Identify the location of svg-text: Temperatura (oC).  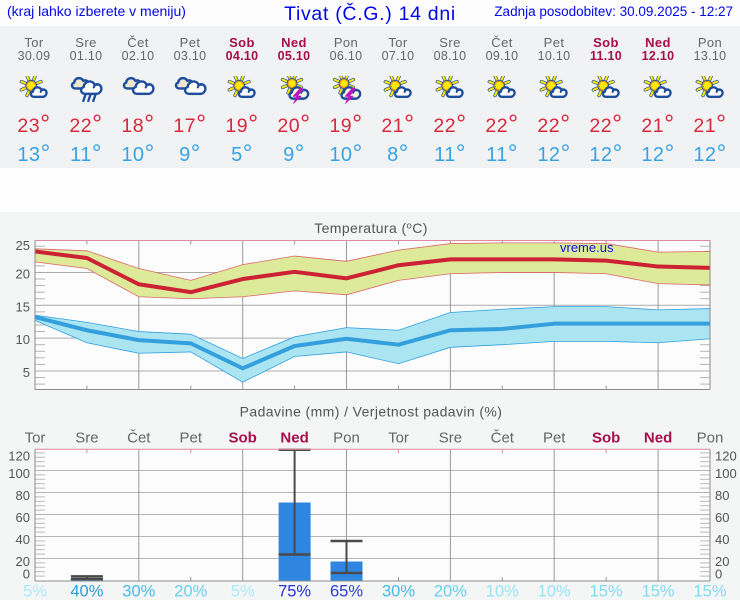
(371, 228).